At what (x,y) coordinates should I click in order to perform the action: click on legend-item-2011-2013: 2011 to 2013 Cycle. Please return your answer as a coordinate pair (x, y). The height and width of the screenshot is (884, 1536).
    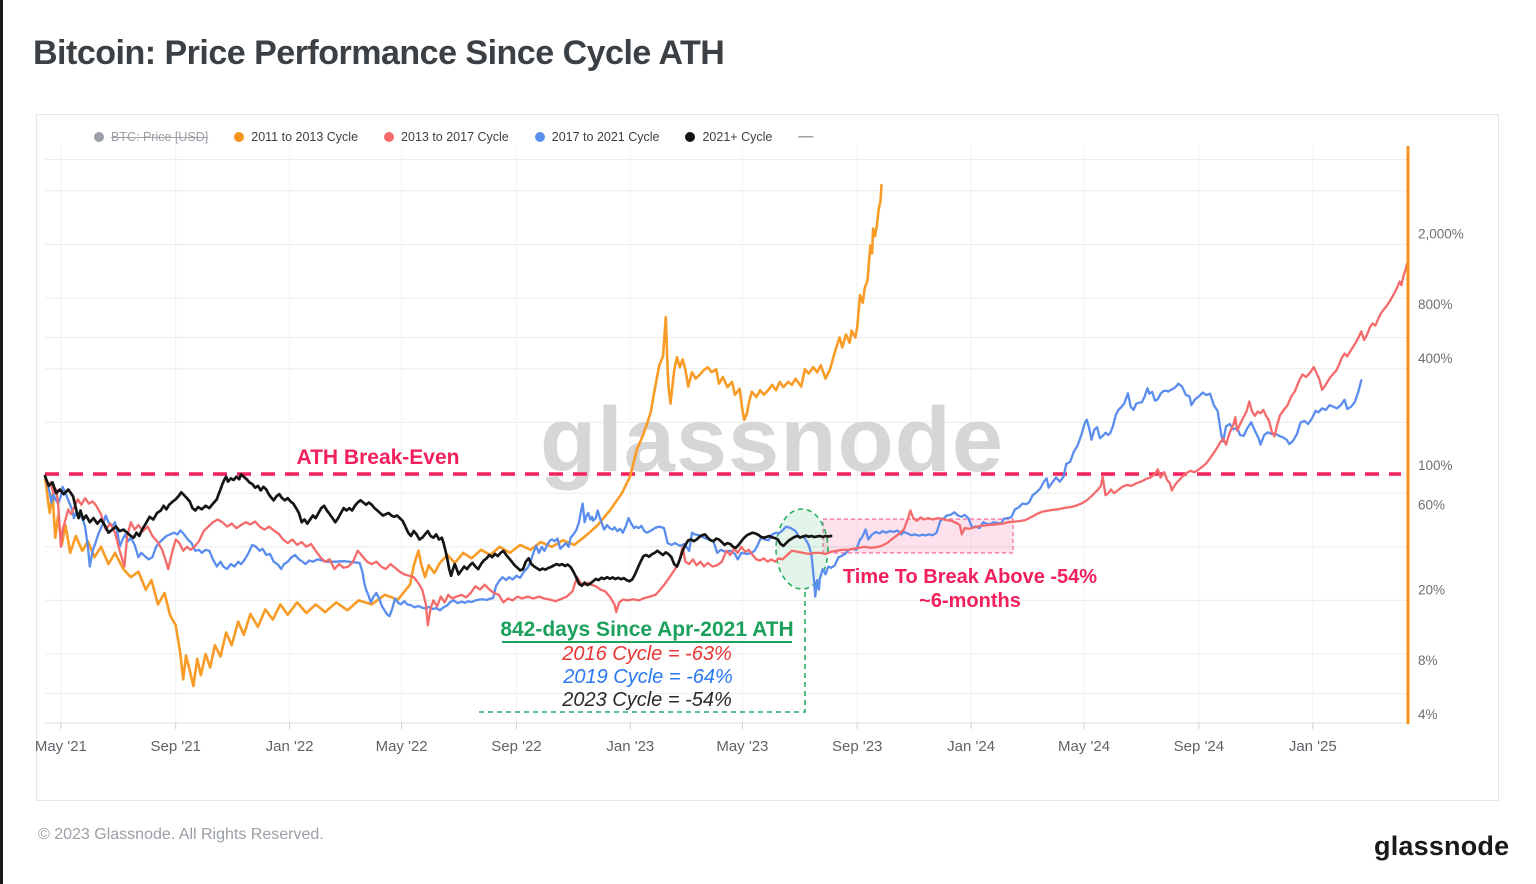
    Looking at the image, I should click on (296, 137).